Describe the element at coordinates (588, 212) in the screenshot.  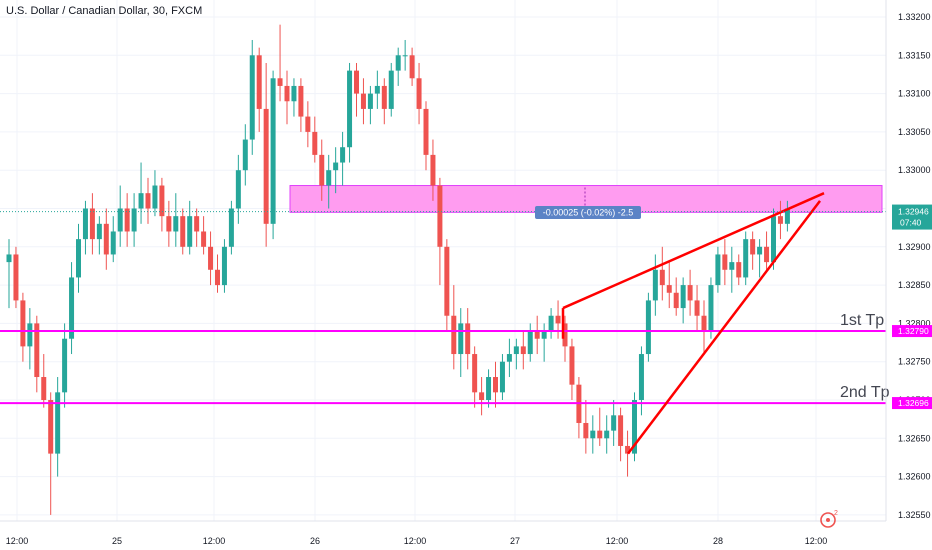
I see `measure-label-box` at that location.